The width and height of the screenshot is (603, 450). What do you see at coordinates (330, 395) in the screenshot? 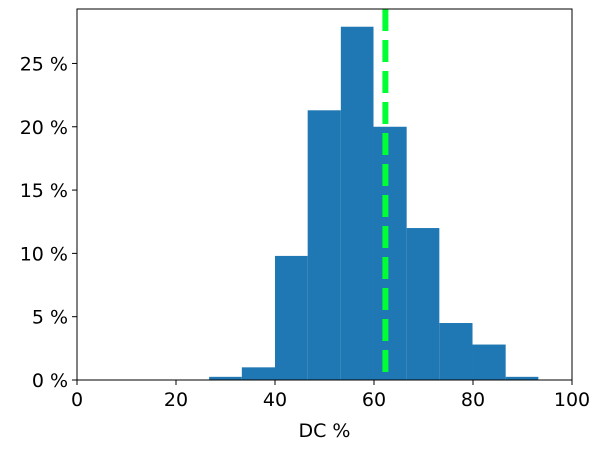
I see `x-axis: 0 20 40 60 80 100` at bounding box center [330, 395].